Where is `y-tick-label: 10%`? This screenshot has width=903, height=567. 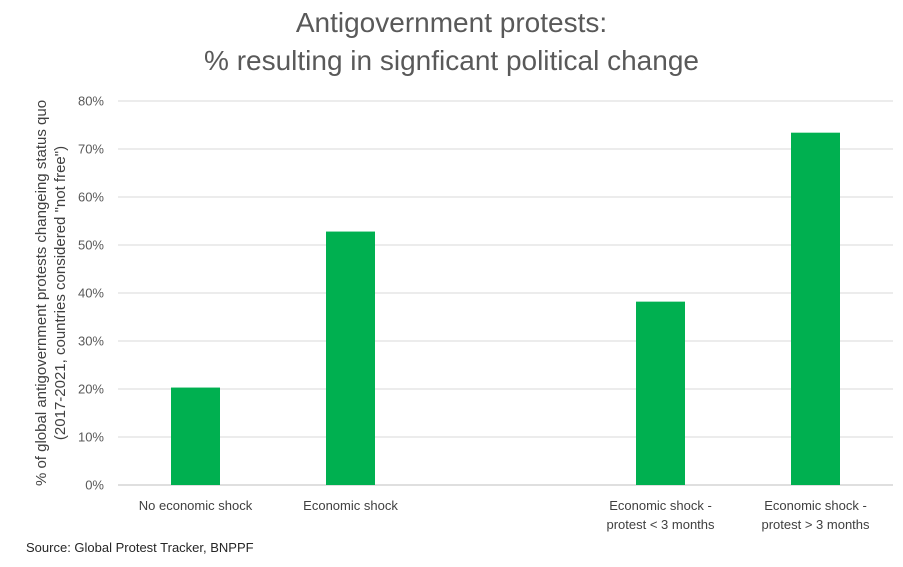
y-tick-label: 10% is located at coordinates (91, 437).